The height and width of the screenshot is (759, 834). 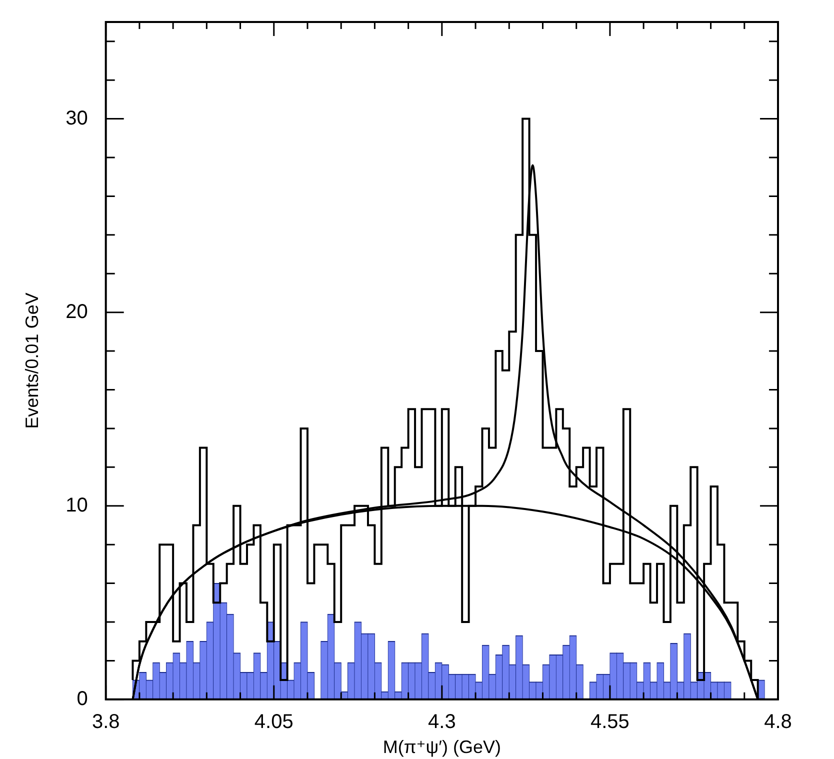 I want to click on y-axis-title: Events/0.01 GeV, so click(x=32, y=360).